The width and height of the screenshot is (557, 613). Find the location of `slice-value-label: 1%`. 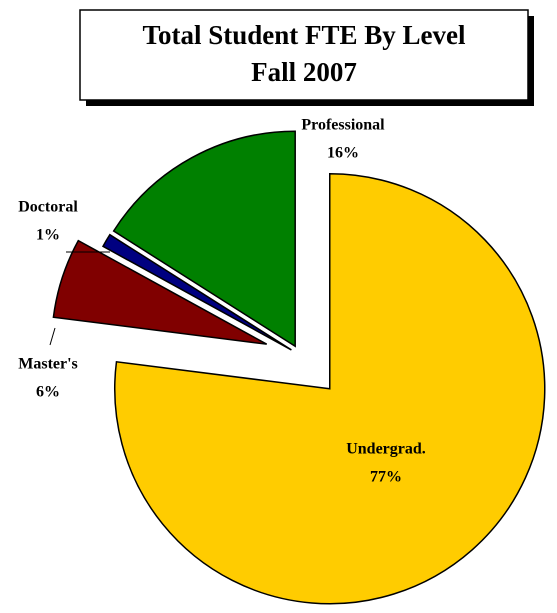

slice-value-label: 1% is located at coordinates (48, 235).